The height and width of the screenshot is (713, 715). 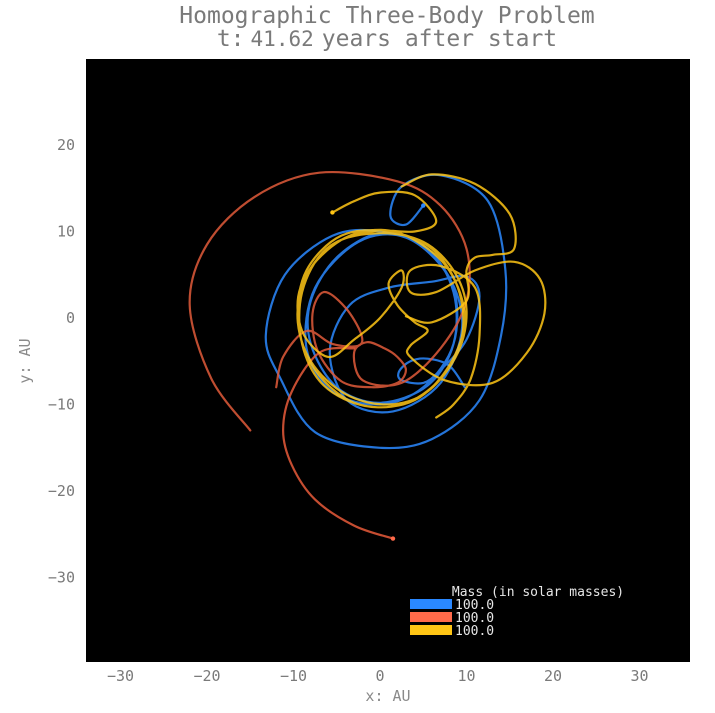 What do you see at coordinates (282, 39) in the screenshot?
I see `time-value: 41.62` at bounding box center [282, 39].